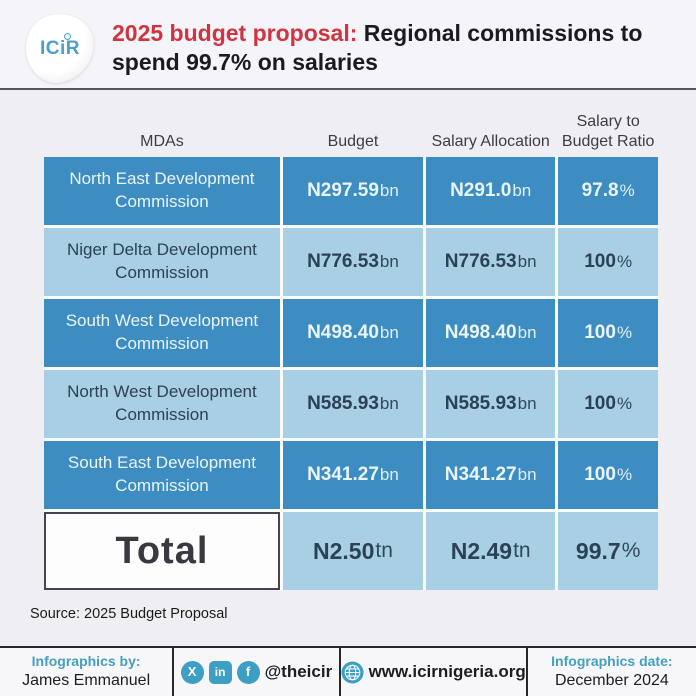  What do you see at coordinates (491, 262) in the screenshot?
I see `table-cell-salary-allocation: N776.53 bn` at bounding box center [491, 262].